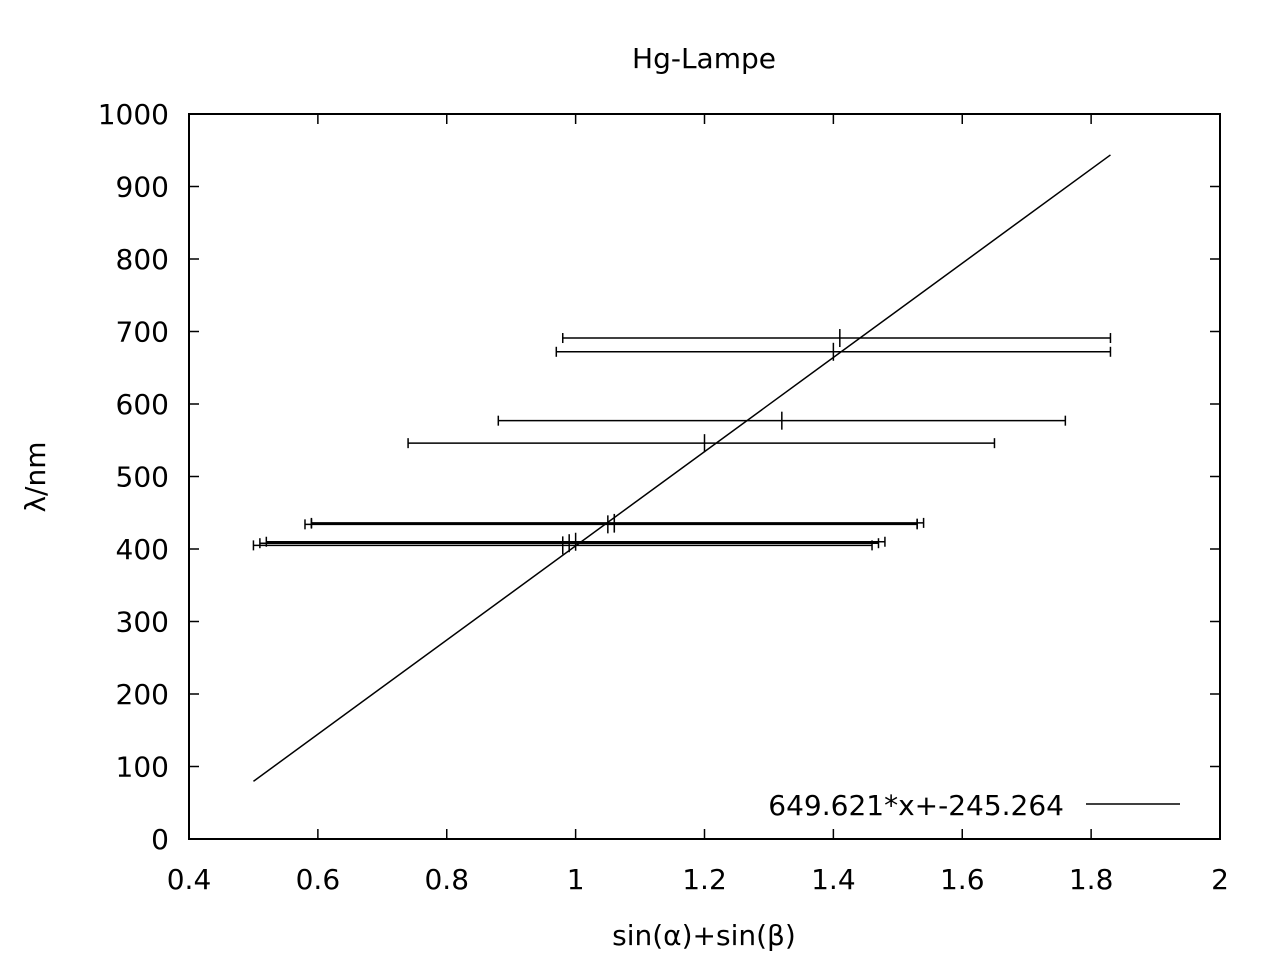 This screenshot has height=960, width=1280. I want to click on x-tick-label: 1.2, so click(704, 879).